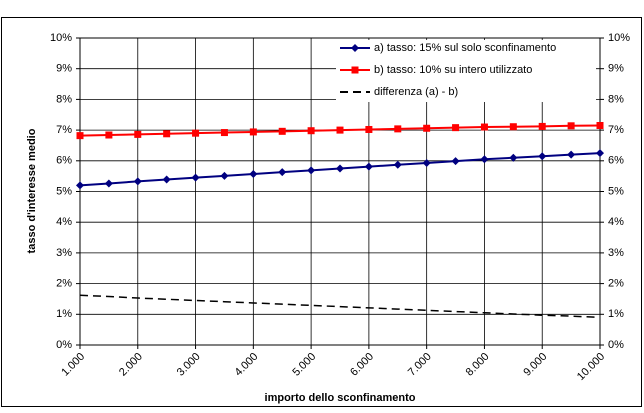  Describe the element at coordinates (465, 48) in the screenshot. I see `legend-label: a) tasso: 15% sul solo sconfinamento` at that location.